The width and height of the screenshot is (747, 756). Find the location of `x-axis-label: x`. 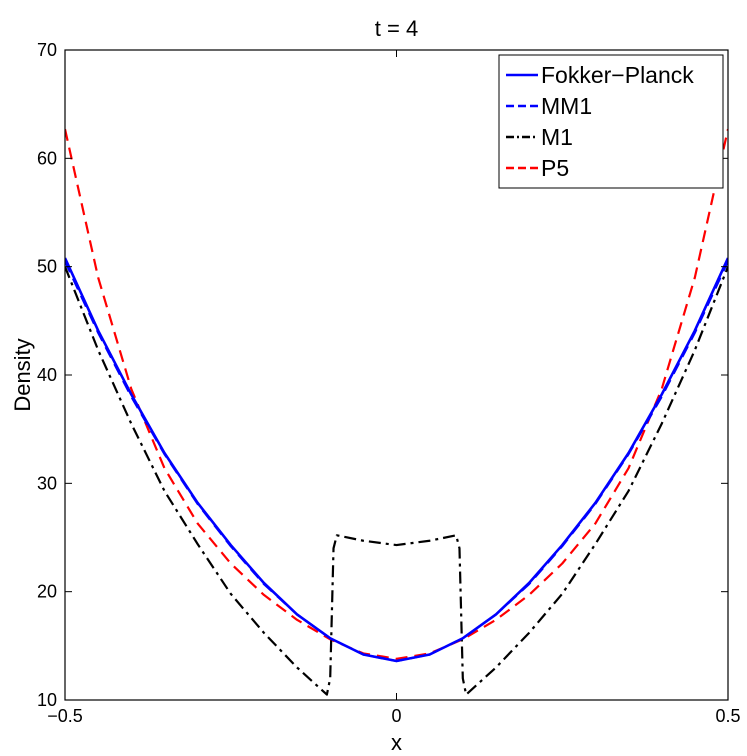

x-axis-label: x is located at coordinates (396, 742).